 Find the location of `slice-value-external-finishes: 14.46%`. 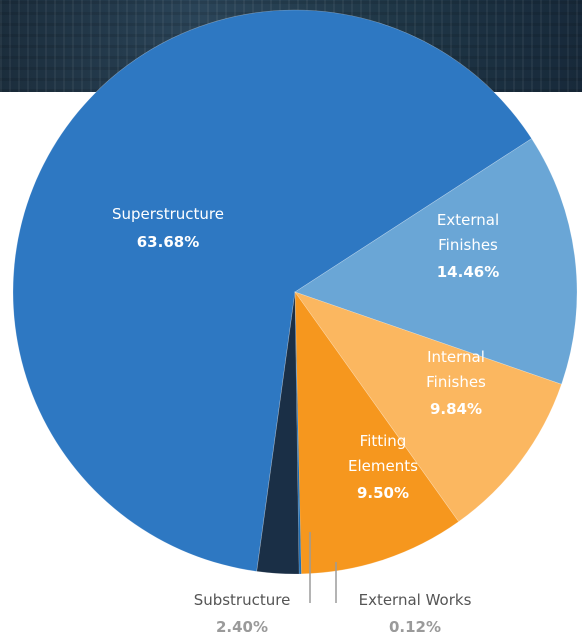

slice-value-external-finishes: 14.46% is located at coordinates (468, 272).